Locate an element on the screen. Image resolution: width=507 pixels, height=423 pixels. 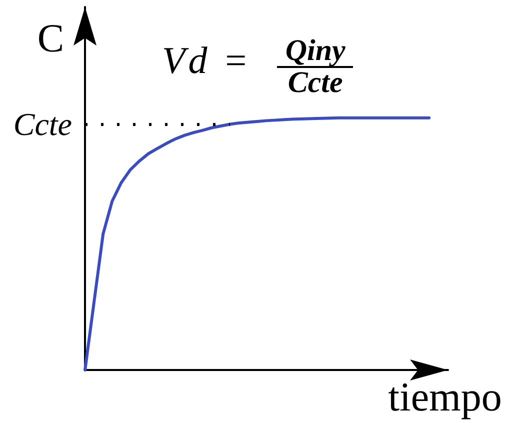
text: Ccte is located at coordinates (315, 82).